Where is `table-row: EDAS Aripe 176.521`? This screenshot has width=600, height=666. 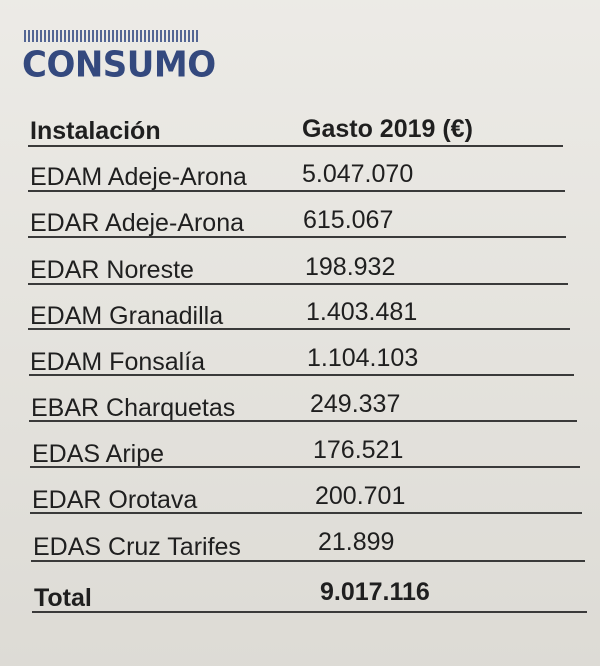
table-row: EDAS Aripe 176.521 is located at coordinates (300, 459).